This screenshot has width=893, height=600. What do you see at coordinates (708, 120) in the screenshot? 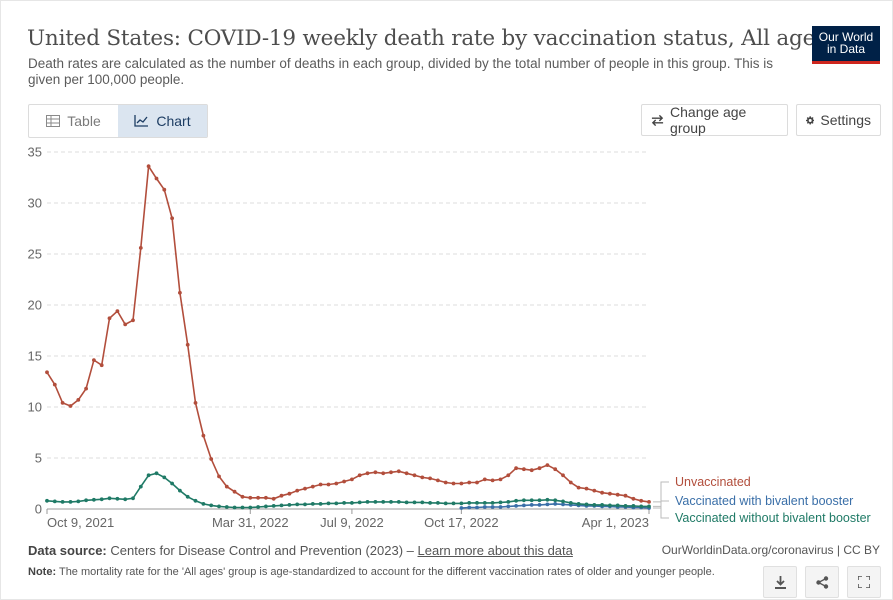
I see `change-age-group-label: Change age group` at bounding box center [708, 120].